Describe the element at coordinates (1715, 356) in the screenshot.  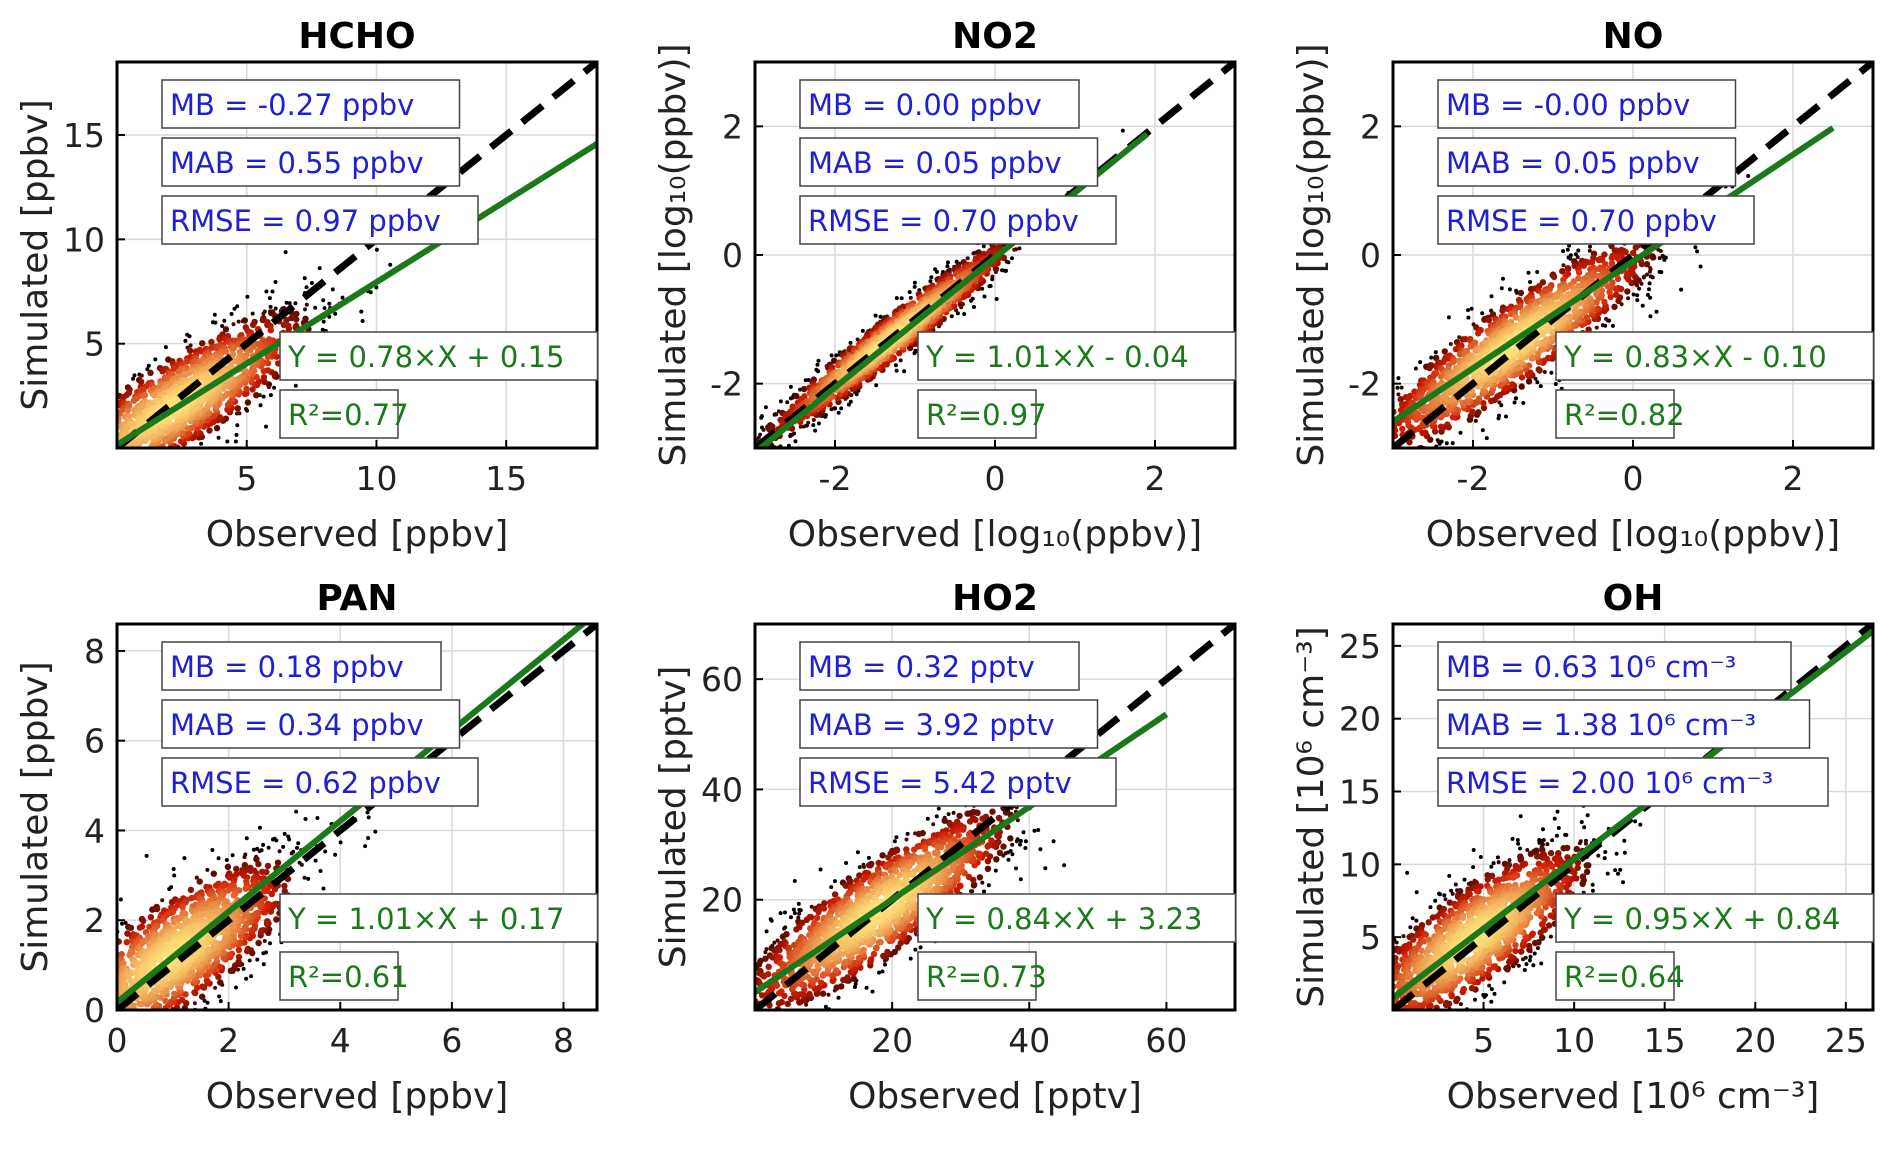
I see `fit-box` at that location.